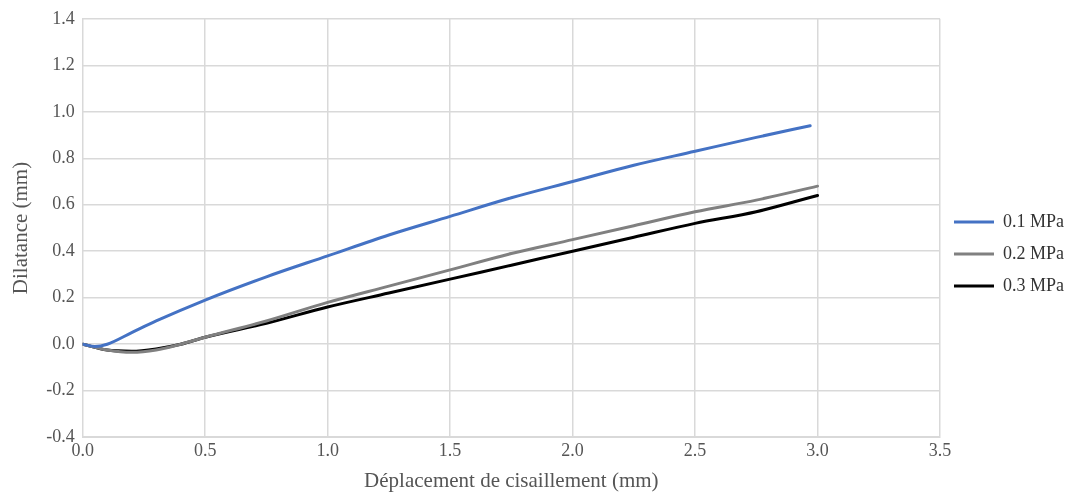 The width and height of the screenshot is (1084, 498). I want to click on x-tick-label: 3.0, so click(817, 449).